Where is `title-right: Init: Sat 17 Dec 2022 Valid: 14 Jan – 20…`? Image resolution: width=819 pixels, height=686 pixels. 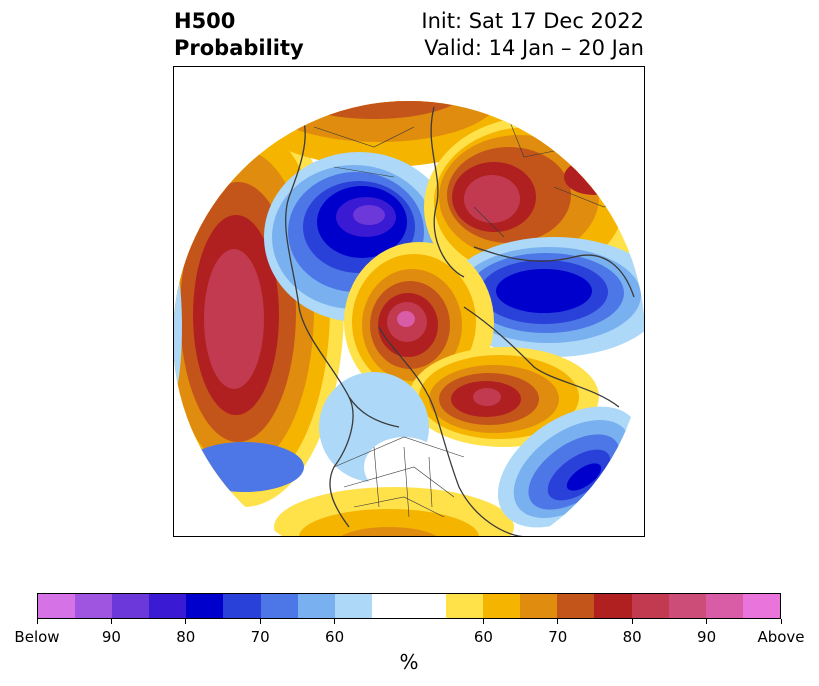 title-right: Init: Sat 17 Dec 2022 Valid: 14 Jan – 20… is located at coordinates (532, 35).